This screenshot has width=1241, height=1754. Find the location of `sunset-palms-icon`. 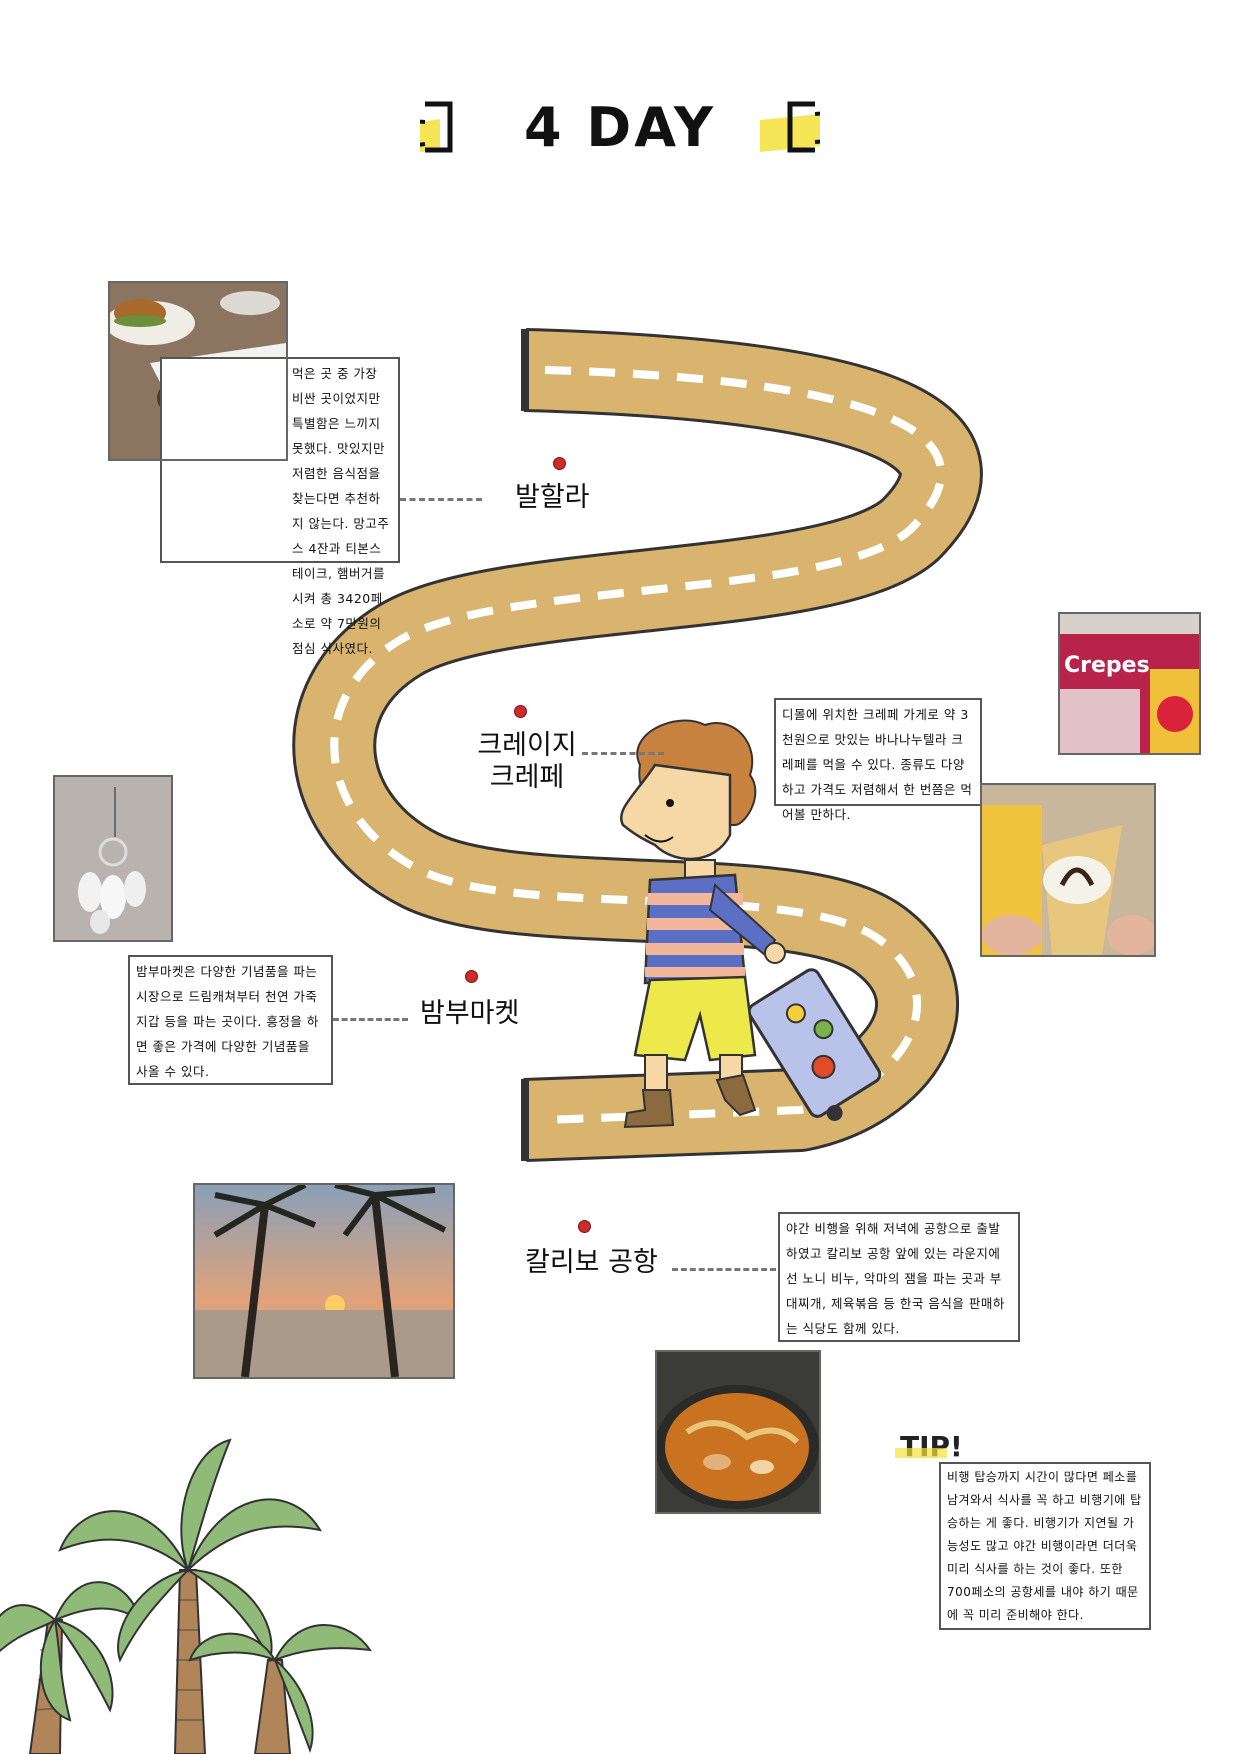

sunset-palms-icon is located at coordinates (324, 1281).